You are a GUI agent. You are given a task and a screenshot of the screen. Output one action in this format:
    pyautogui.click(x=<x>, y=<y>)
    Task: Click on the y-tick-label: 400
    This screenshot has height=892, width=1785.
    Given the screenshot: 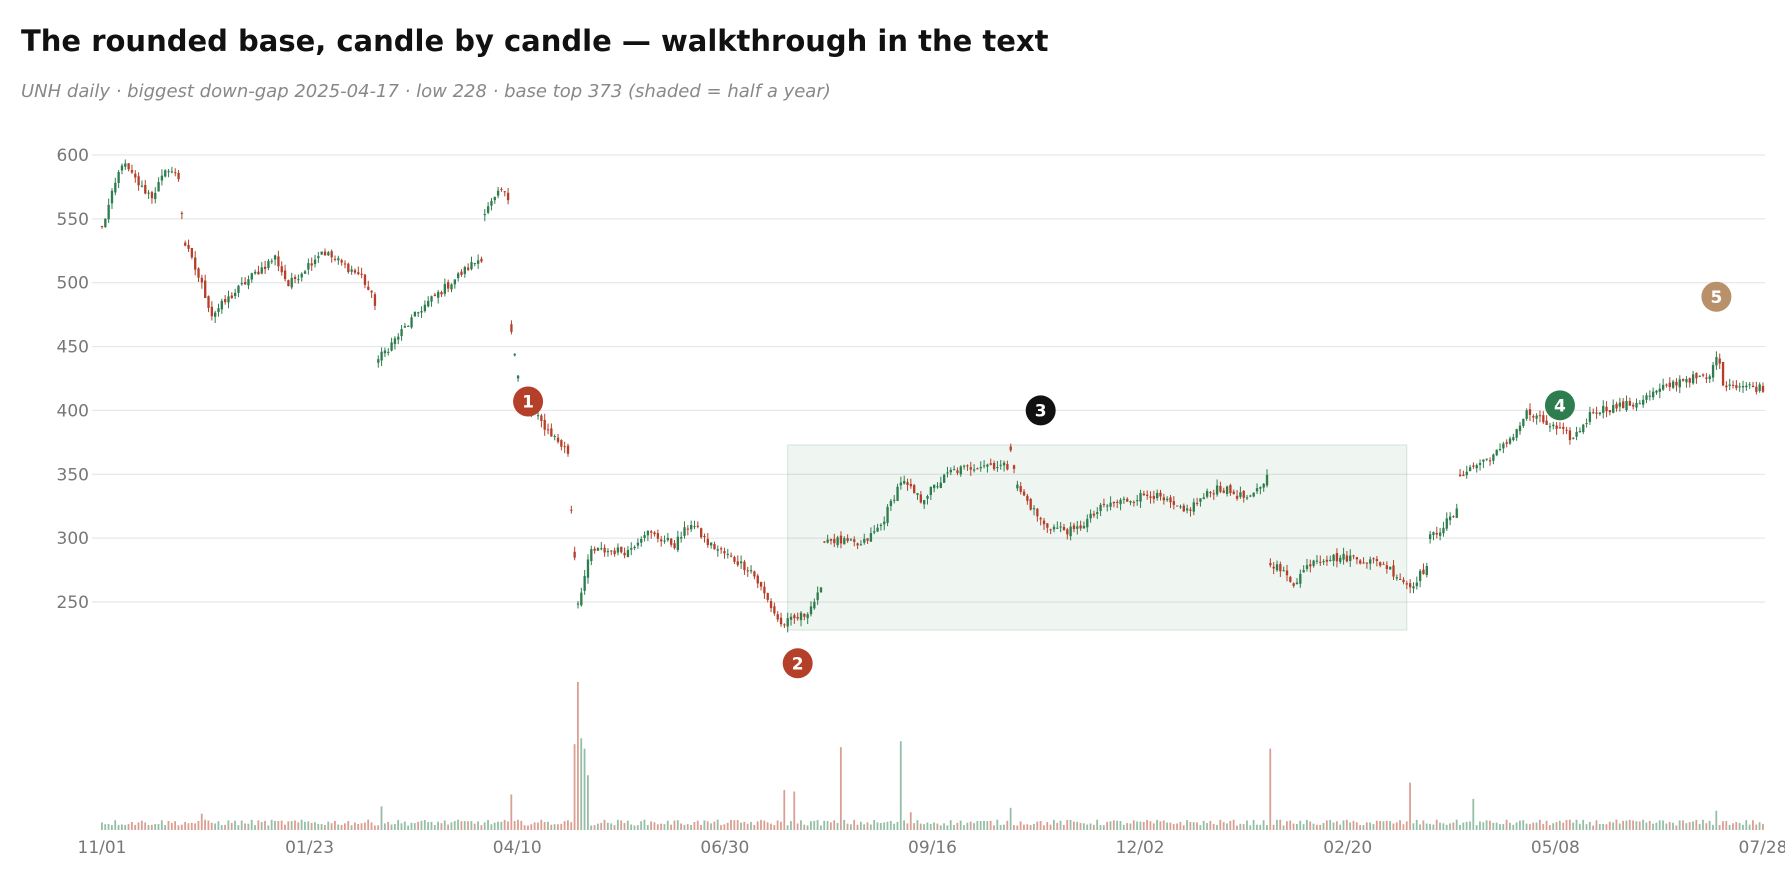 What is the action you would take?
    pyautogui.click(x=73, y=411)
    